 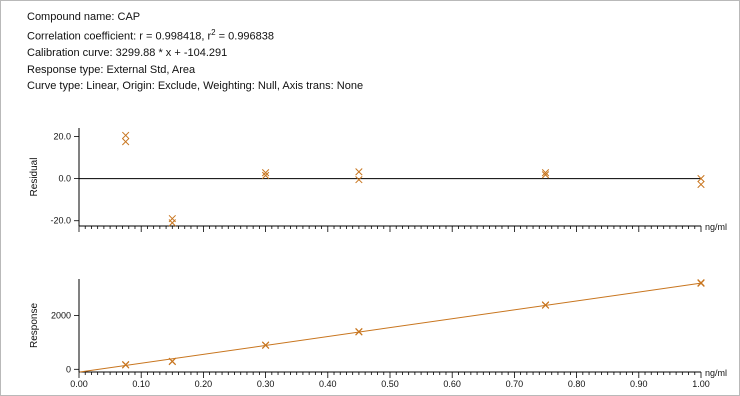 What do you see at coordinates (84, 17) in the screenshot?
I see `compound-name: Compound name: CAP` at bounding box center [84, 17].